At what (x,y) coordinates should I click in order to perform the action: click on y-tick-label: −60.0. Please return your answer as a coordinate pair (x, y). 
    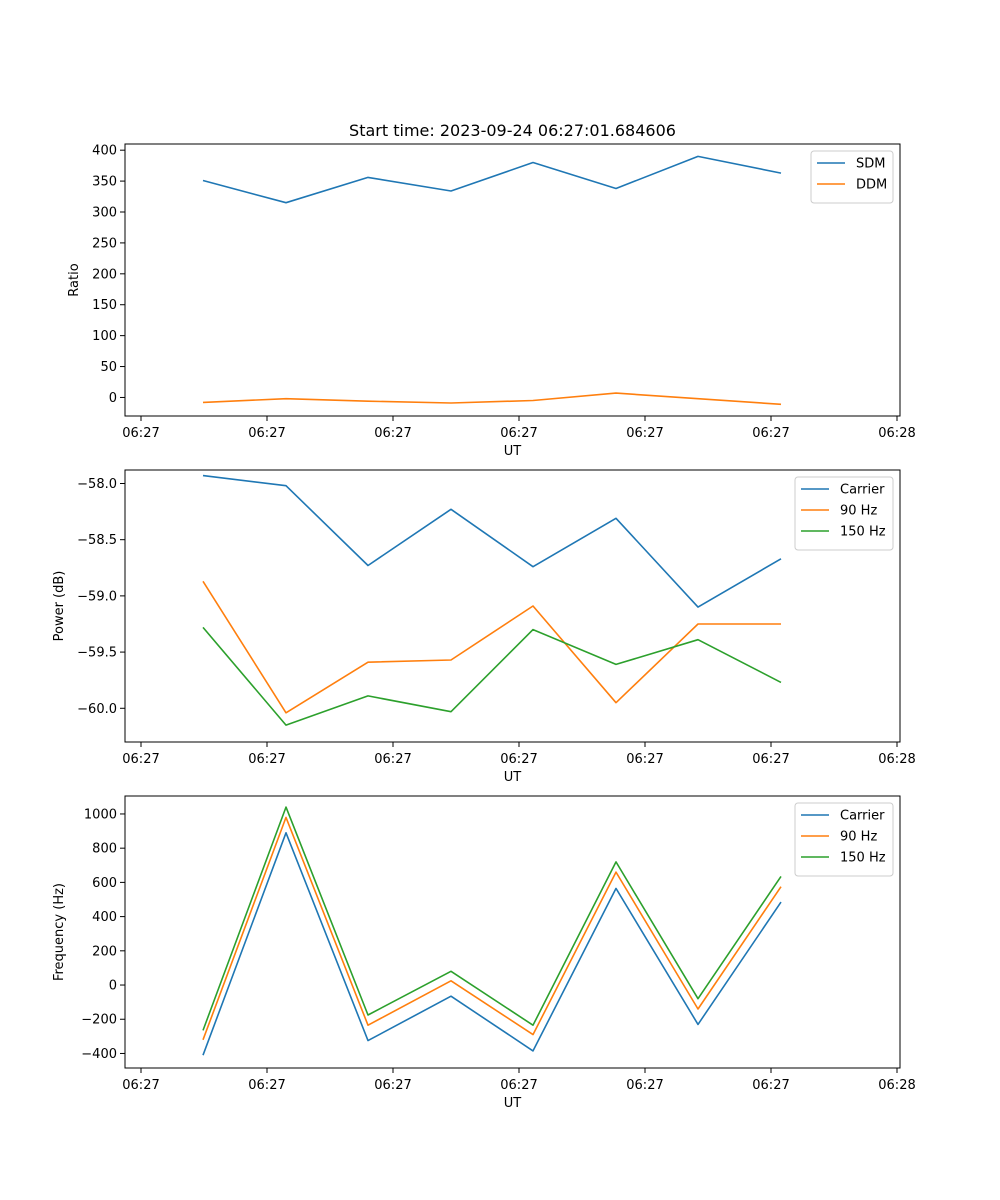
    Looking at the image, I should click on (97, 709).